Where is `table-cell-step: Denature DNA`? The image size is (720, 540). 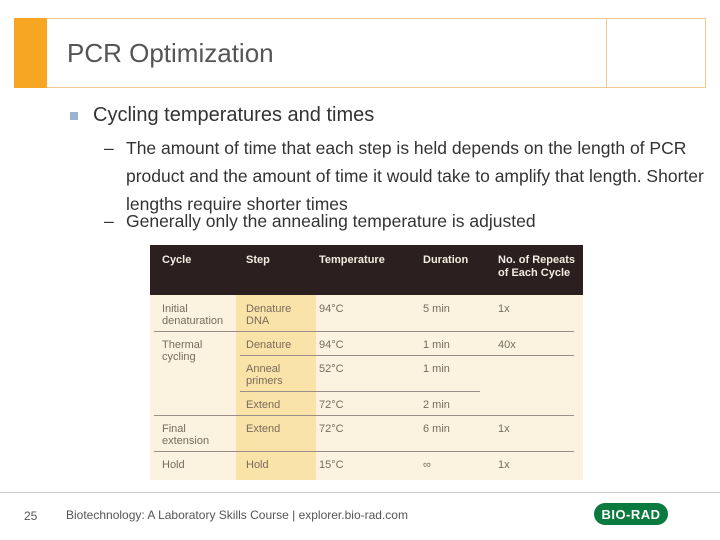 table-cell-step: Denature DNA is located at coordinates (269, 315).